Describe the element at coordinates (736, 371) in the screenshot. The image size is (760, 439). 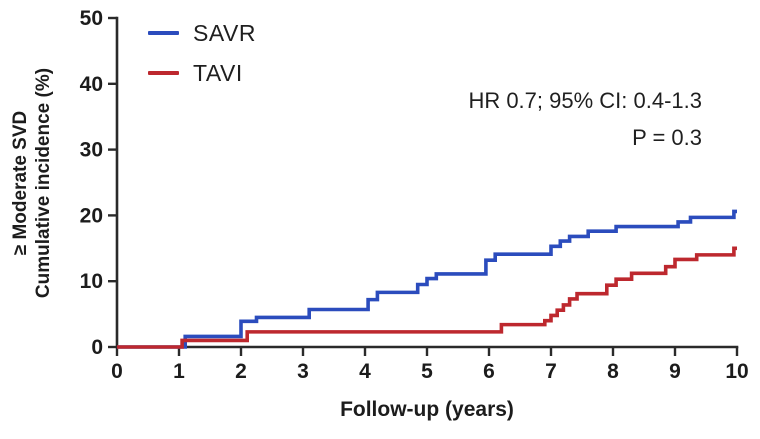
I see `x-tick-label: 10` at that location.